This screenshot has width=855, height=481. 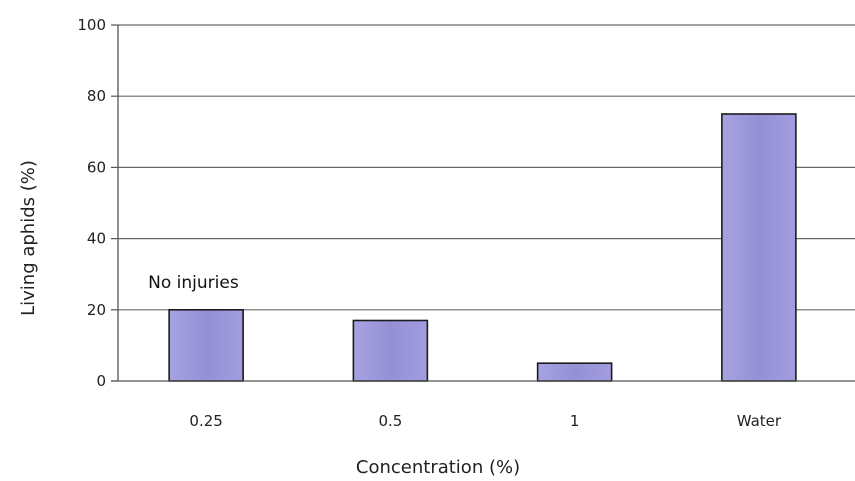 I want to click on x-axis-ticks: 0.25 0.5 1 Water, so click(x=485, y=421).